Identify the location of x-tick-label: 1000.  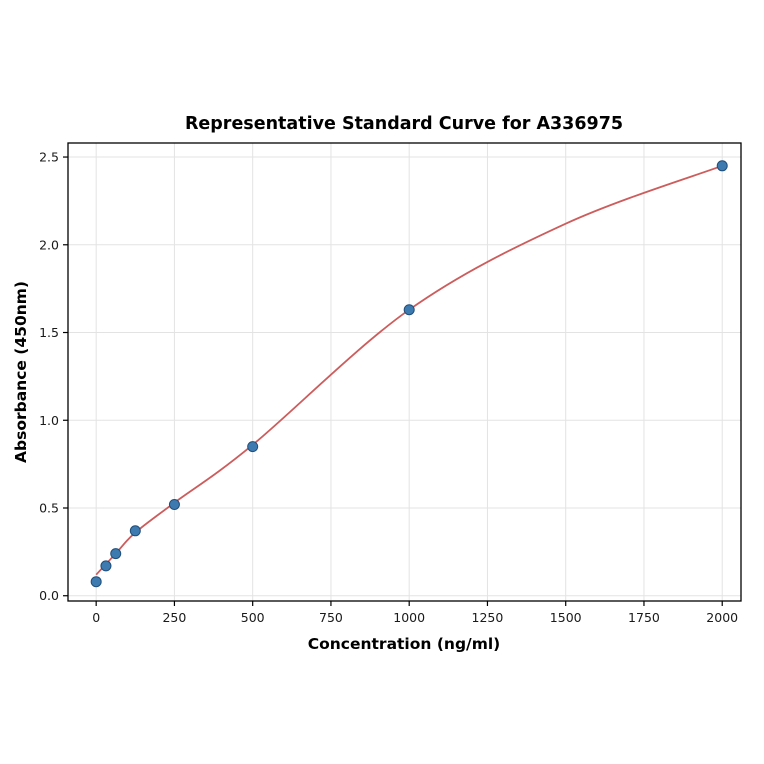
(409, 617).